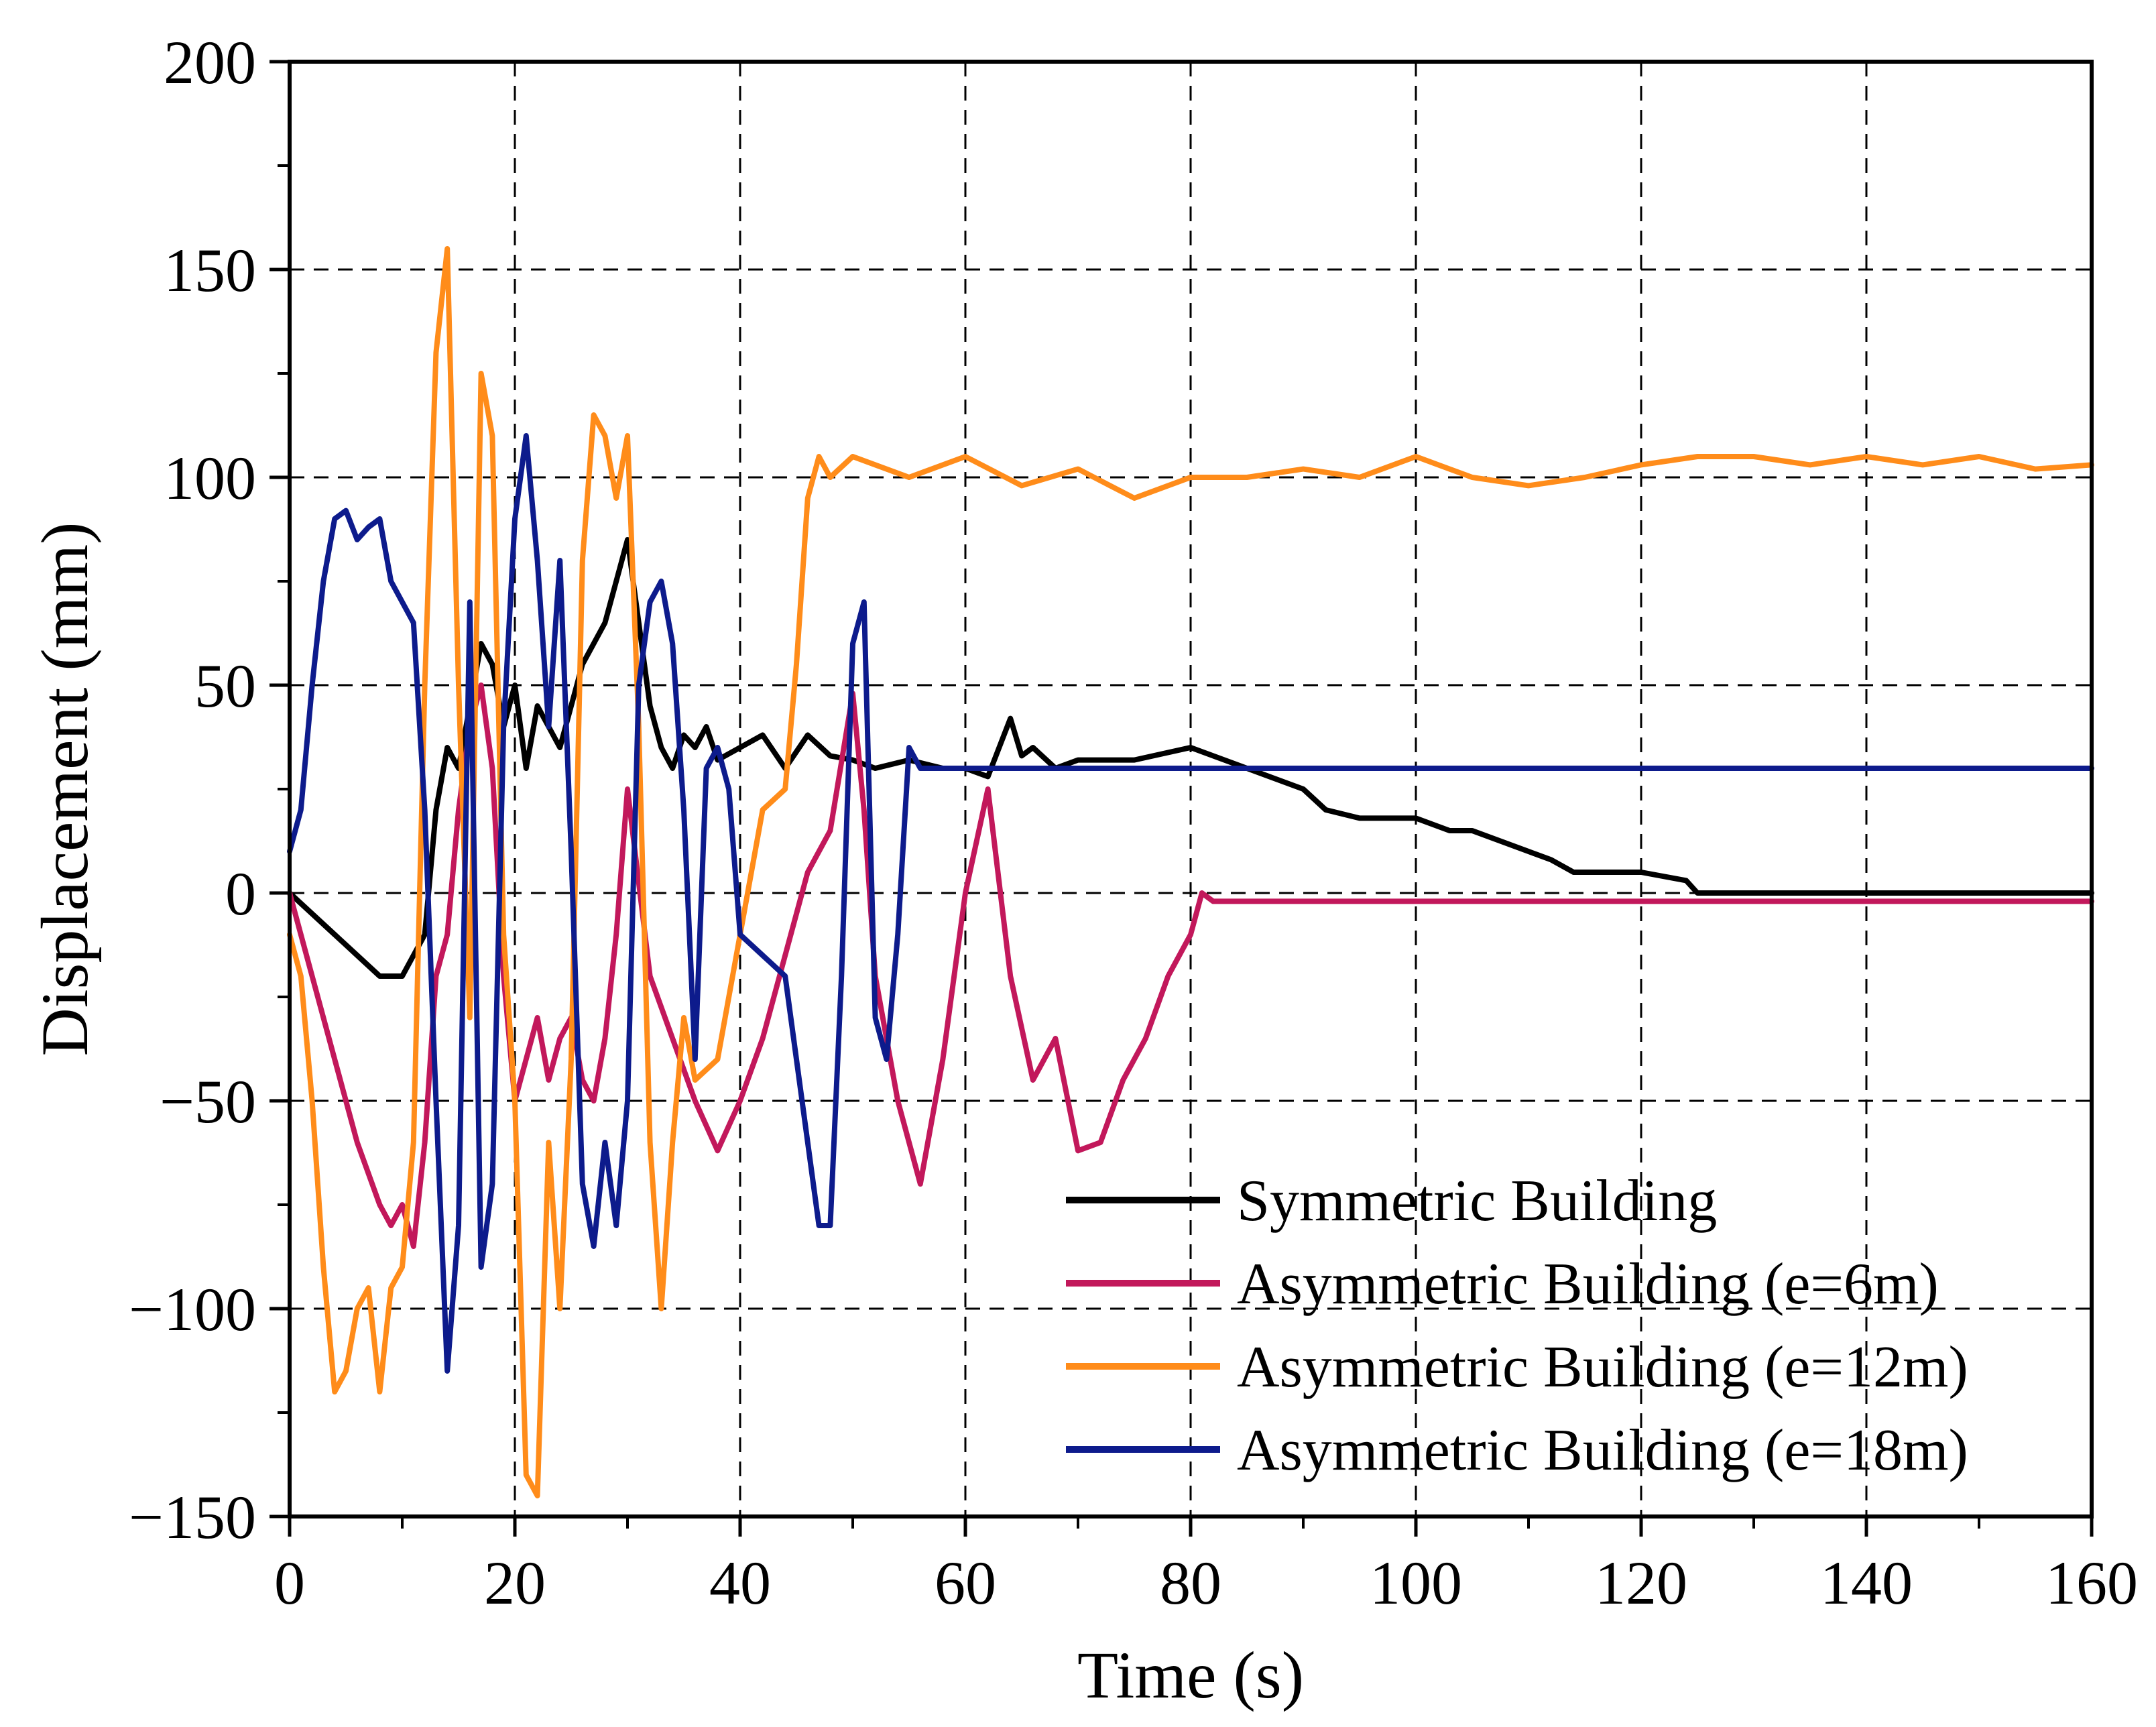  Describe the element at coordinates (1416, 1583) in the screenshot. I see `x-tick-label: 100` at that location.